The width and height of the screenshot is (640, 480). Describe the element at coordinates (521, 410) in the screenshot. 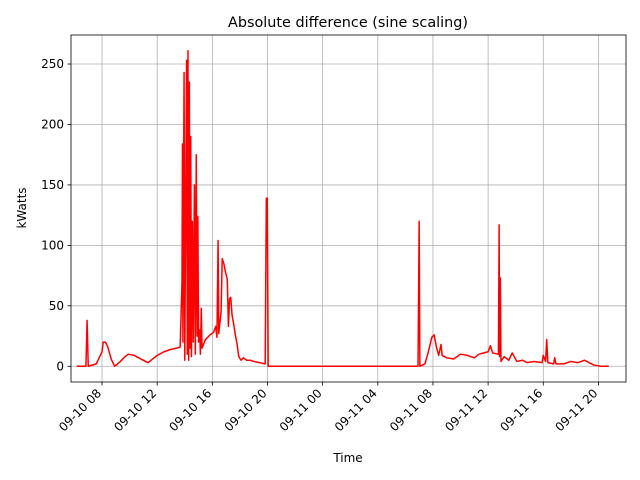

I see `x-tick-label: 09-11 16` at that location.